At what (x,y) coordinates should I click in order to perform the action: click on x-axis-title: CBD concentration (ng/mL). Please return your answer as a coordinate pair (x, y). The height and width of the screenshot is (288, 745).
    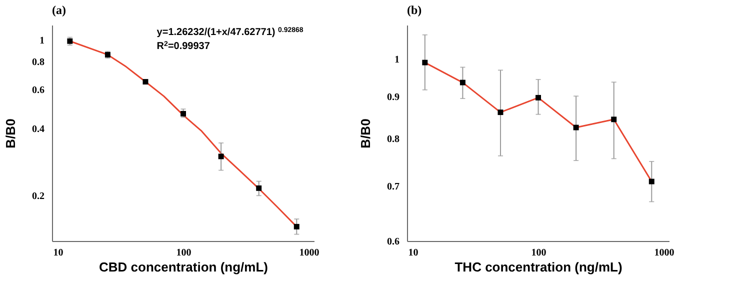
    Looking at the image, I should click on (183, 267).